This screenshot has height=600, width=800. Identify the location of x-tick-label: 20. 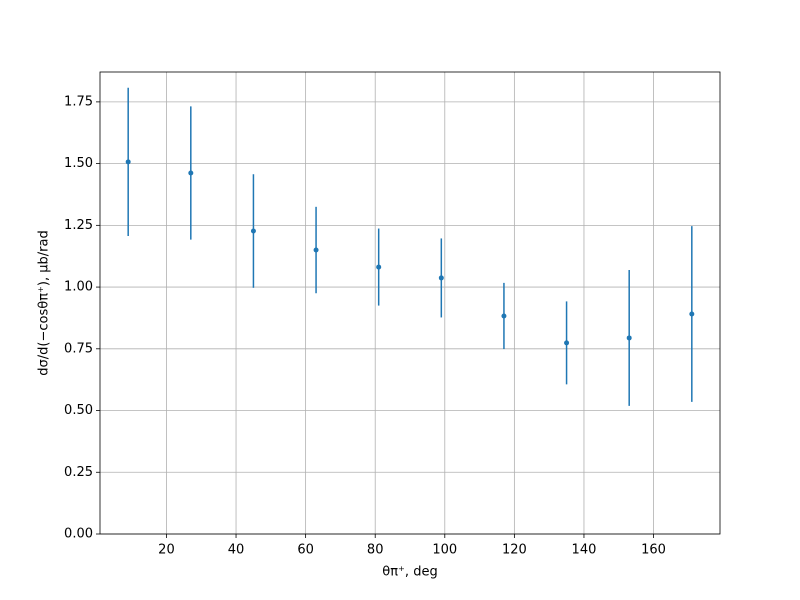
(166, 550).